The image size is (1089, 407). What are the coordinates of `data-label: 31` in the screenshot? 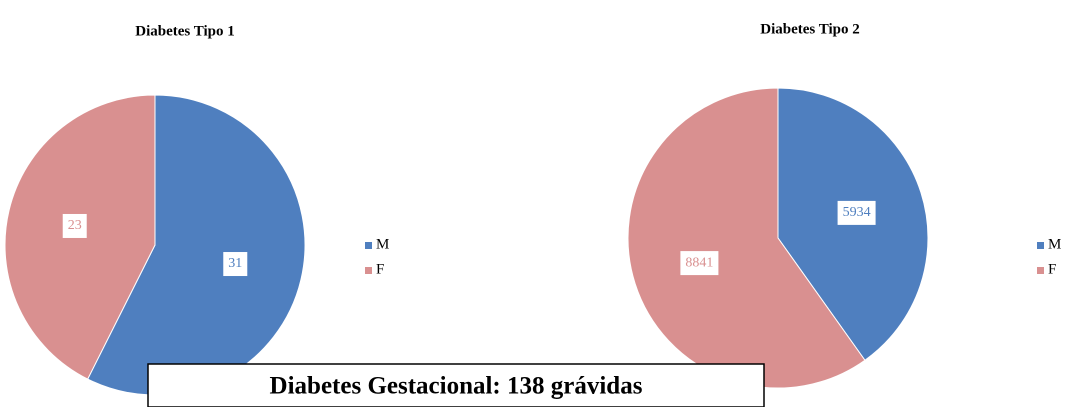 It's located at (235, 263).